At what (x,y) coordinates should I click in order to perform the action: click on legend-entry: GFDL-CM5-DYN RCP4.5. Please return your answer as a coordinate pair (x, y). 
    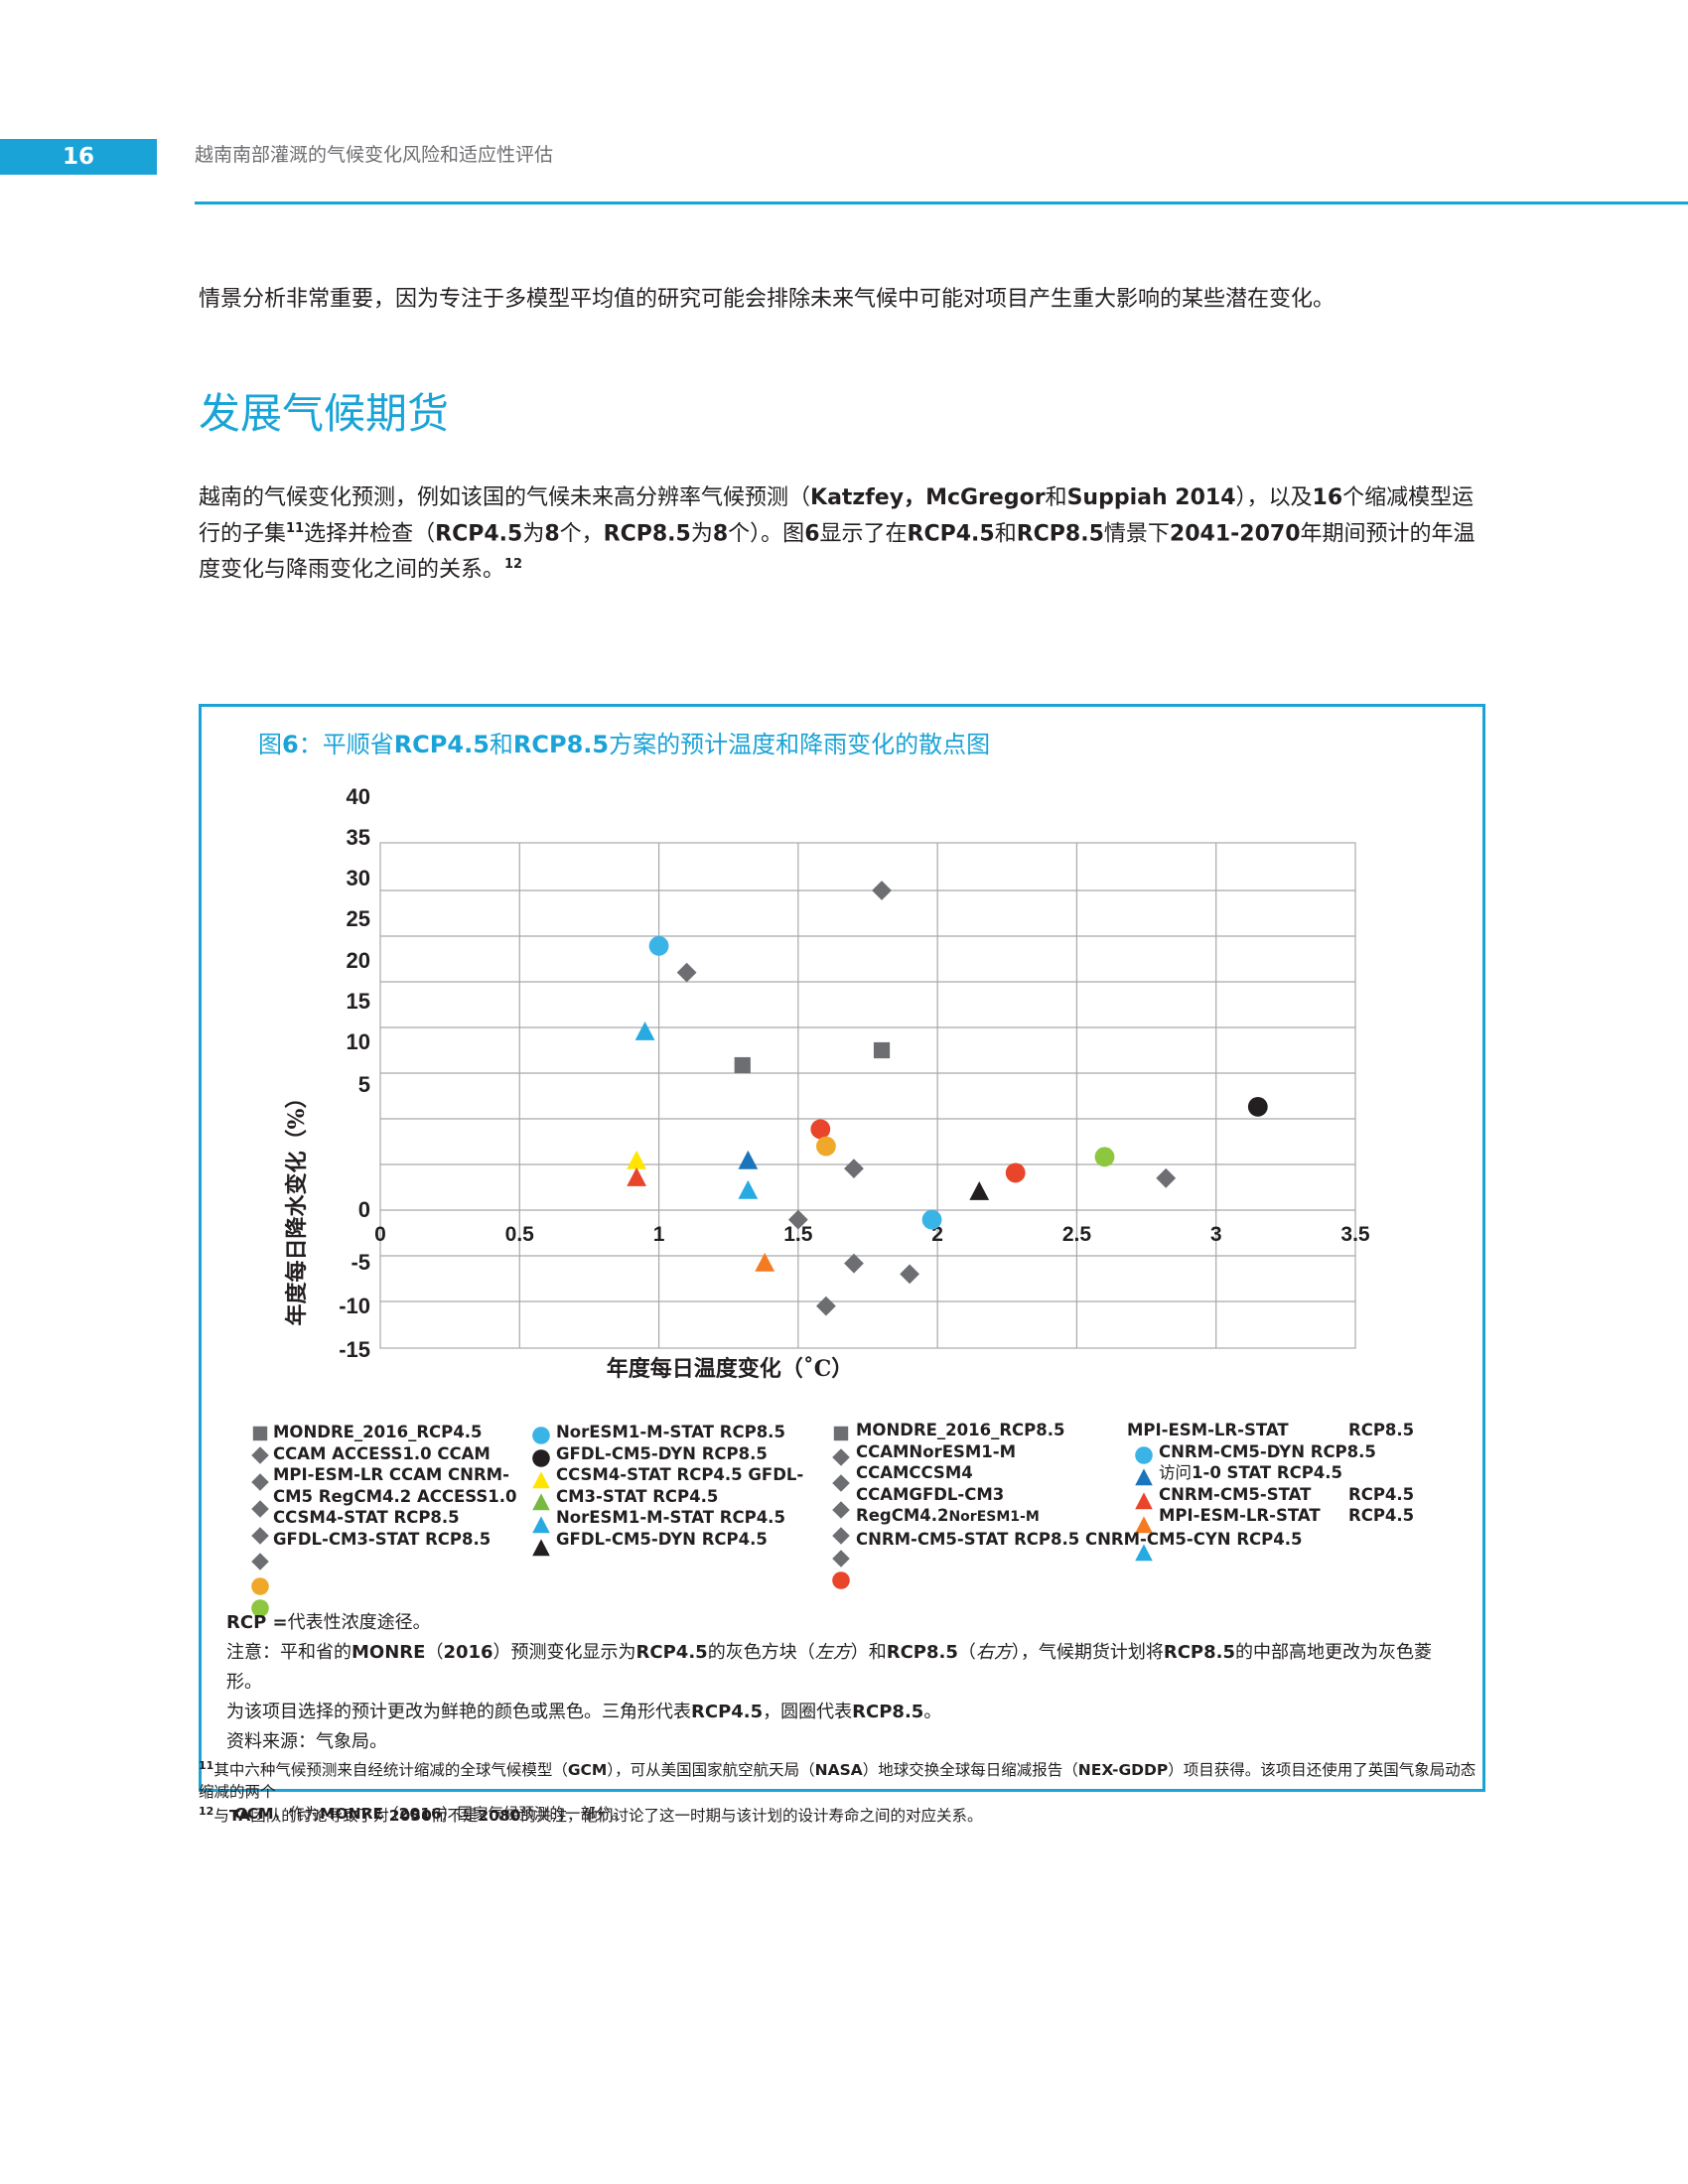
    Looking at the image, I should click on (662, 1539).